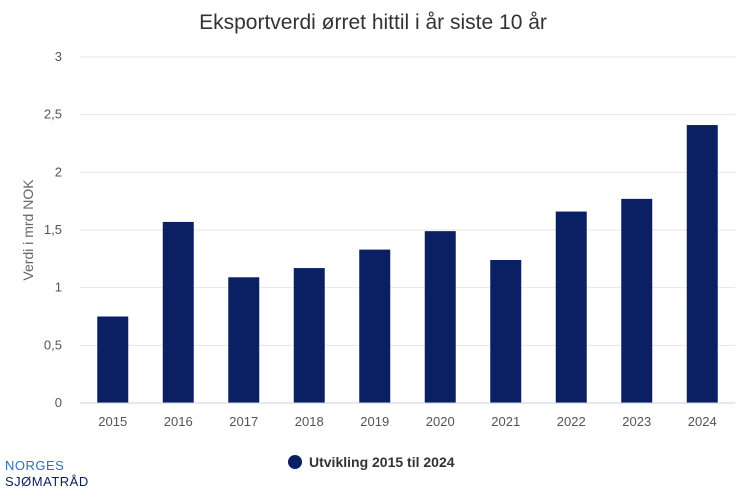 The image size is (746, 497). Describe the element at coordinates (505, 421) in the screenshot. I see `x-tick-label: 2021` at that location.